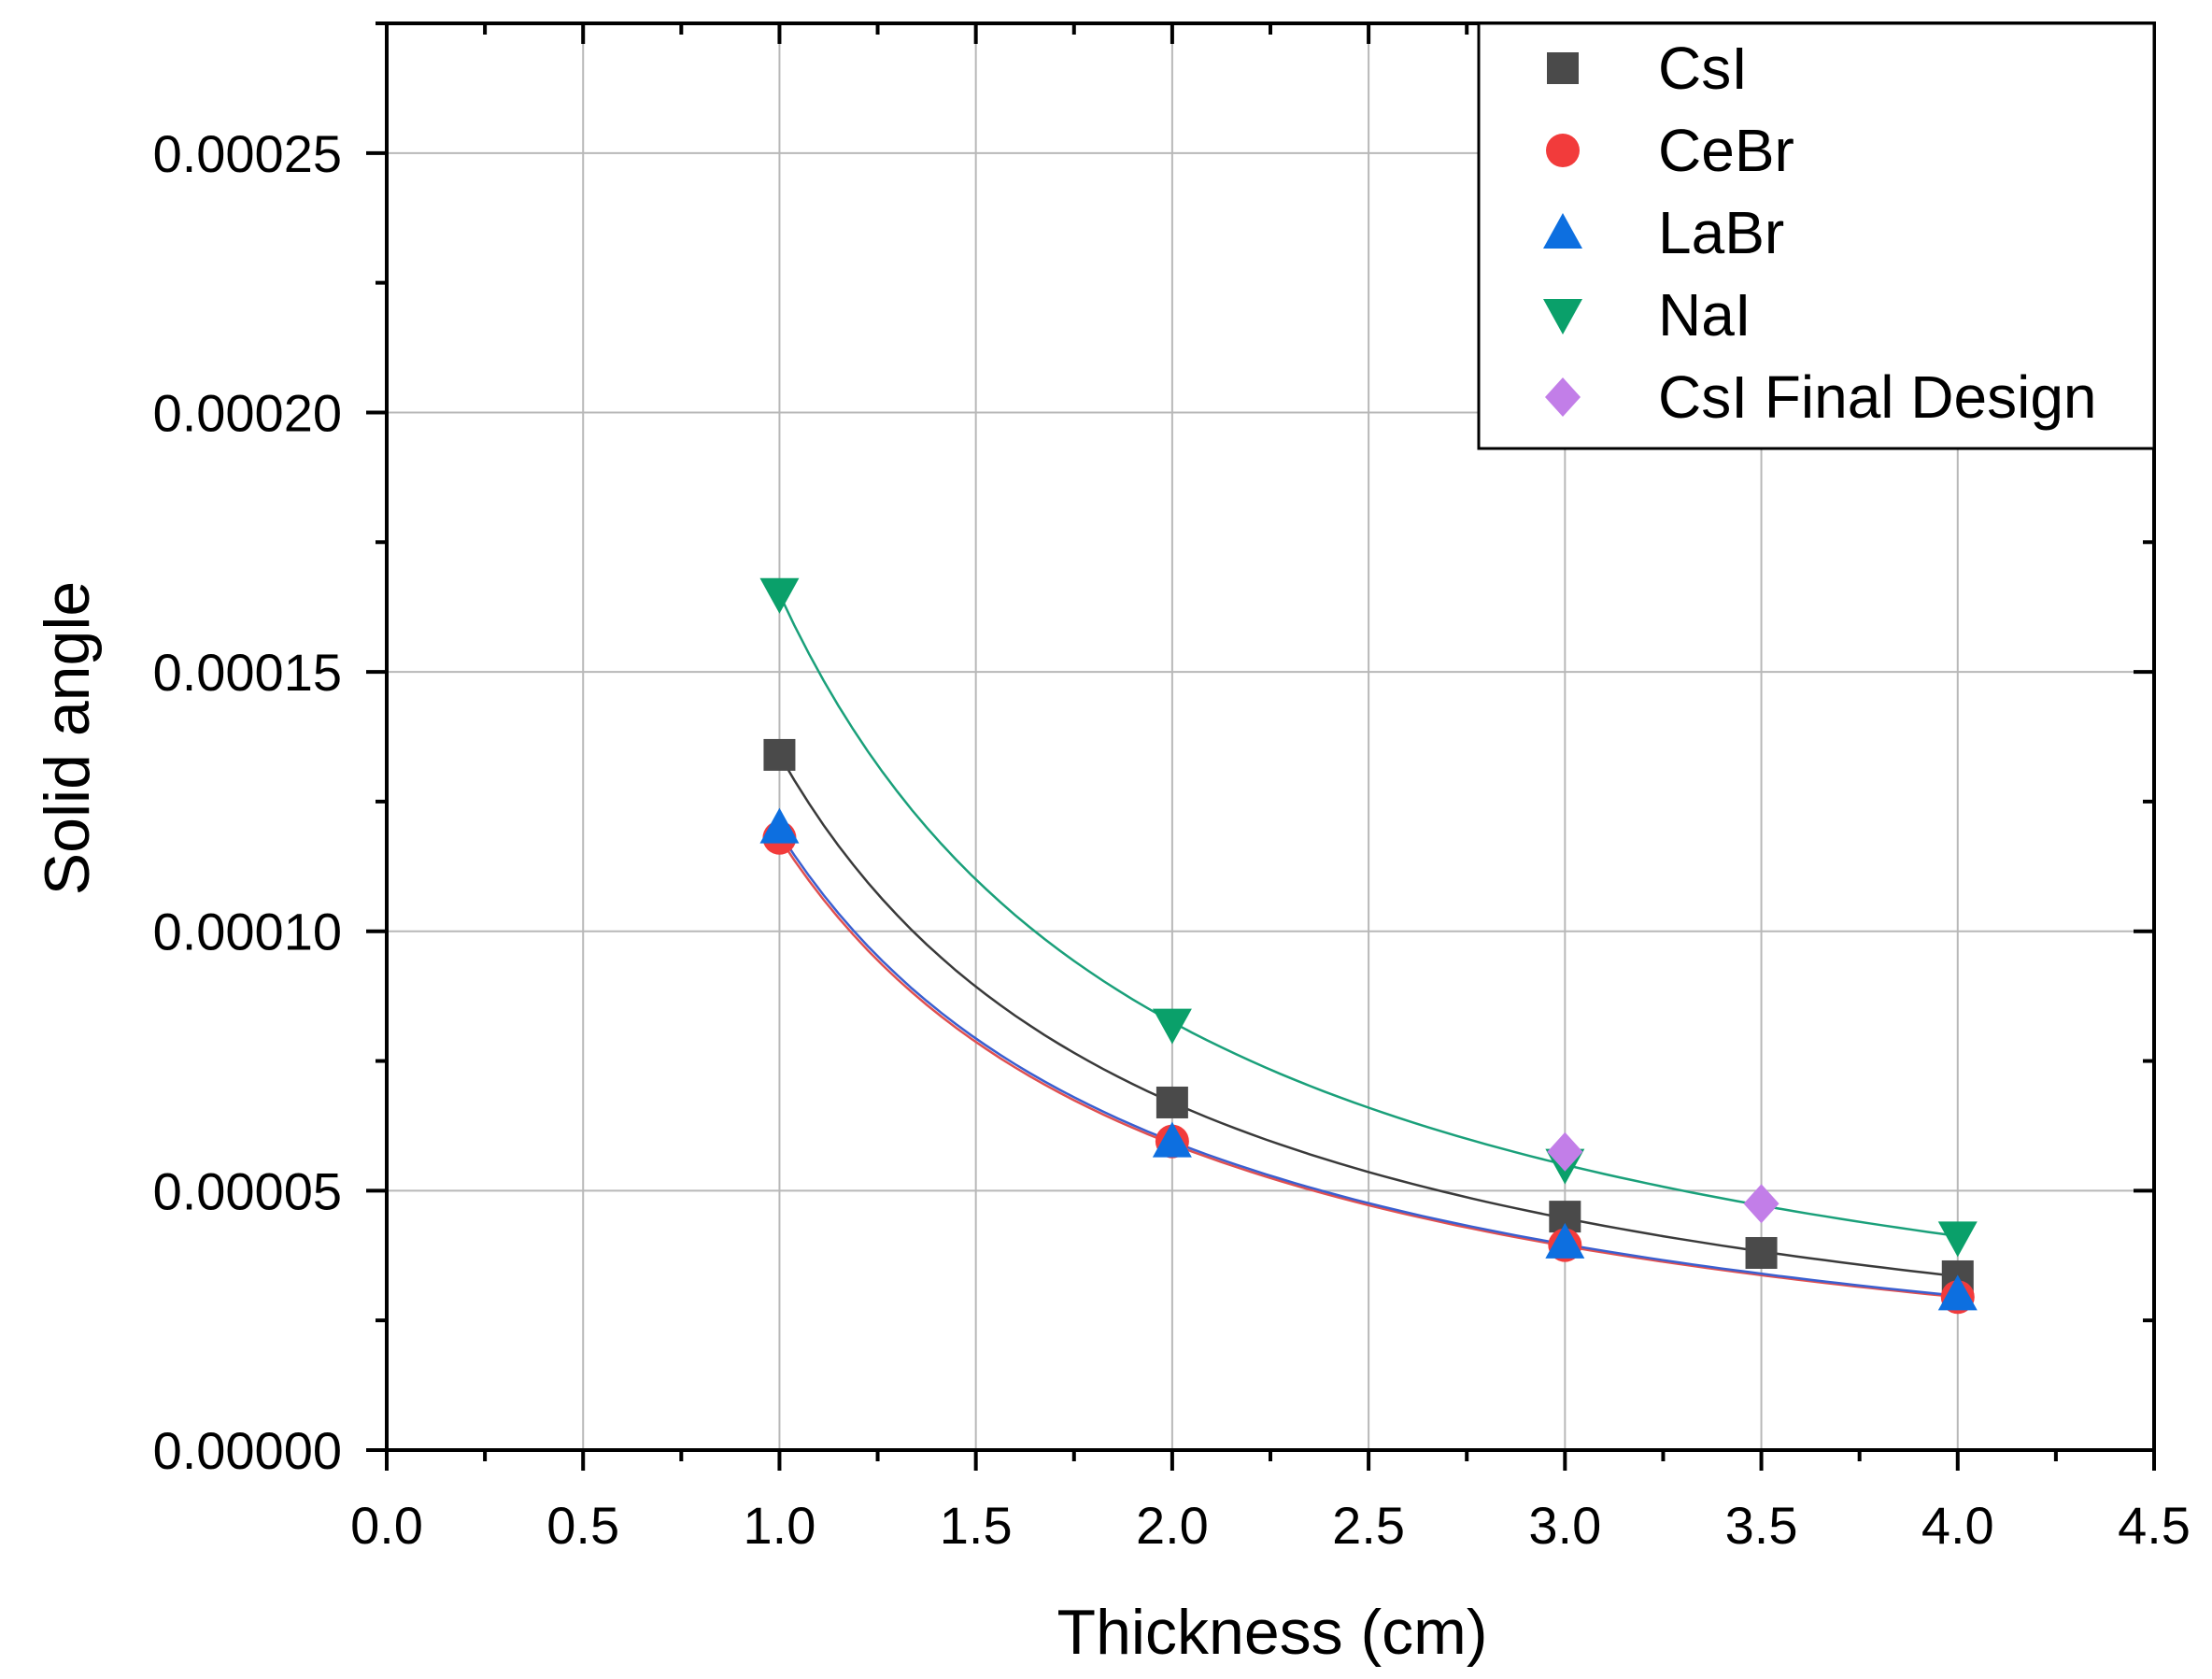 The width and height of the screenshot is (2212, 1679). I want to click on x-tick-label: 4.0, so click(1957, 1525).